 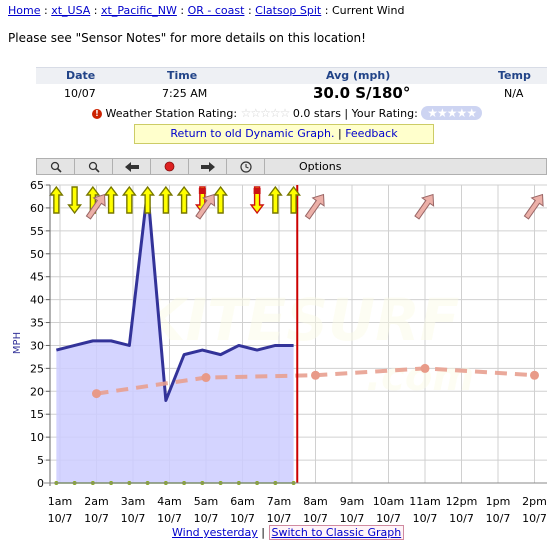 What do you see at coordinates (80, 93) in the screenshot?
I see `date-value: 10/07` at bounding box center [80, 93].